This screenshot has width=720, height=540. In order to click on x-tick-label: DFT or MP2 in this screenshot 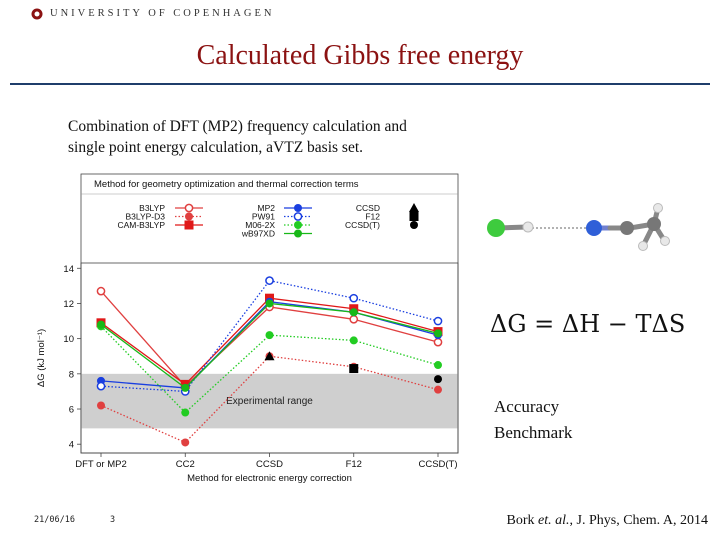, I will do `click(101, 464)`.